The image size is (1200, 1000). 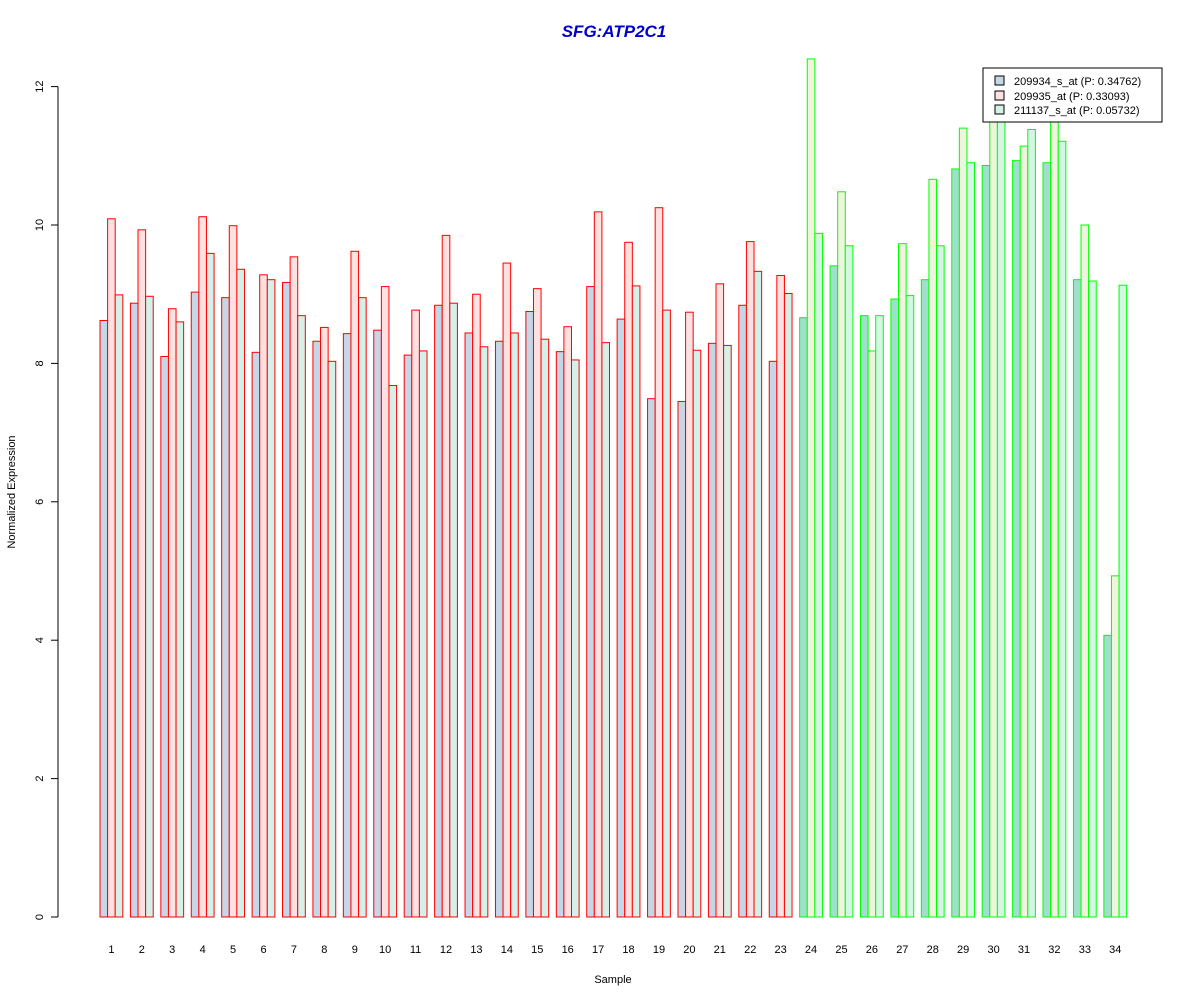 I want to click on y-tick-label: 4, so click(x=40, y=640).